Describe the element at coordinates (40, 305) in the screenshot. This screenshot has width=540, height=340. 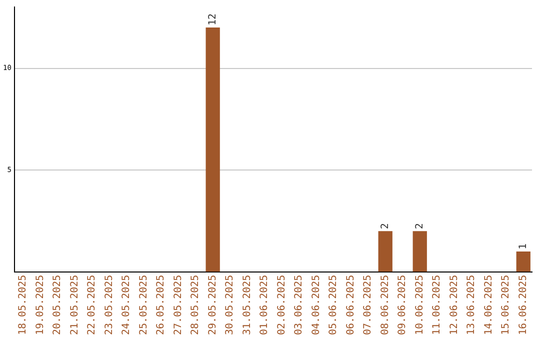
I see `x-tick-label: 19.05.2025` at that location.